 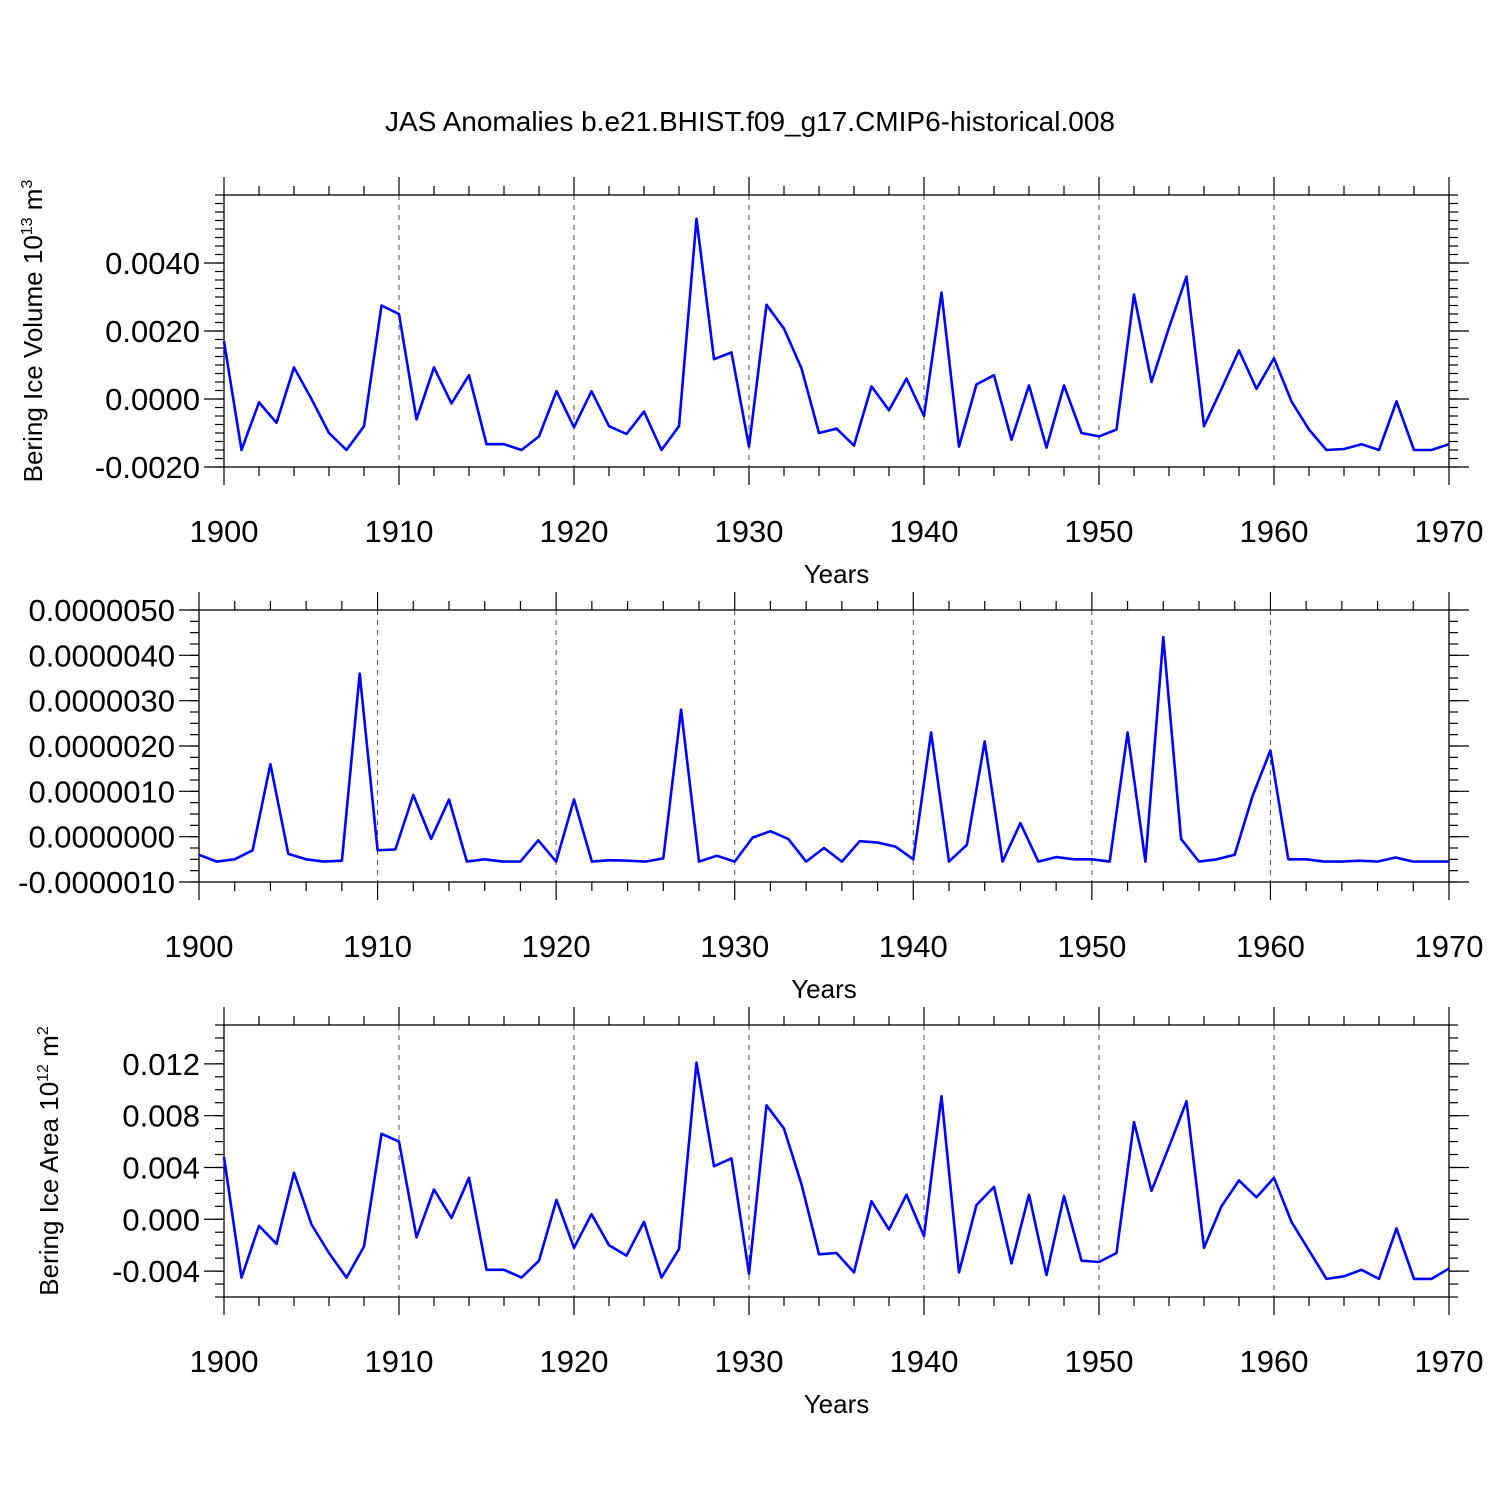 I want to click on y-tick-label: 0.012, so click(x=161, y=1064).